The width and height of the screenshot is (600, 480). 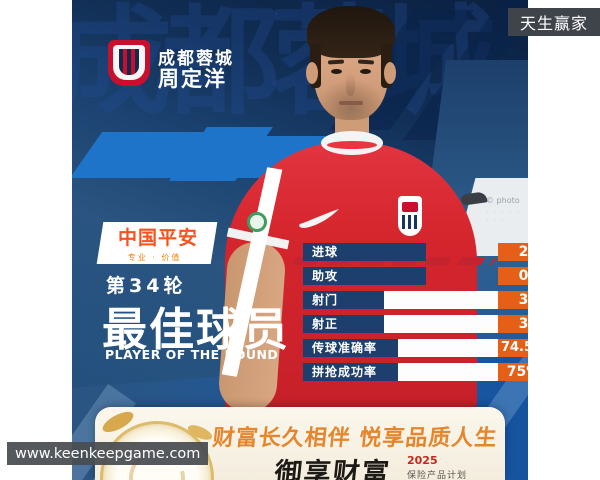 What do you see at coordinates (333, 469) in the screenshot?
I see `ad-product-name: 御享财富` at bounding box center [333, 469].